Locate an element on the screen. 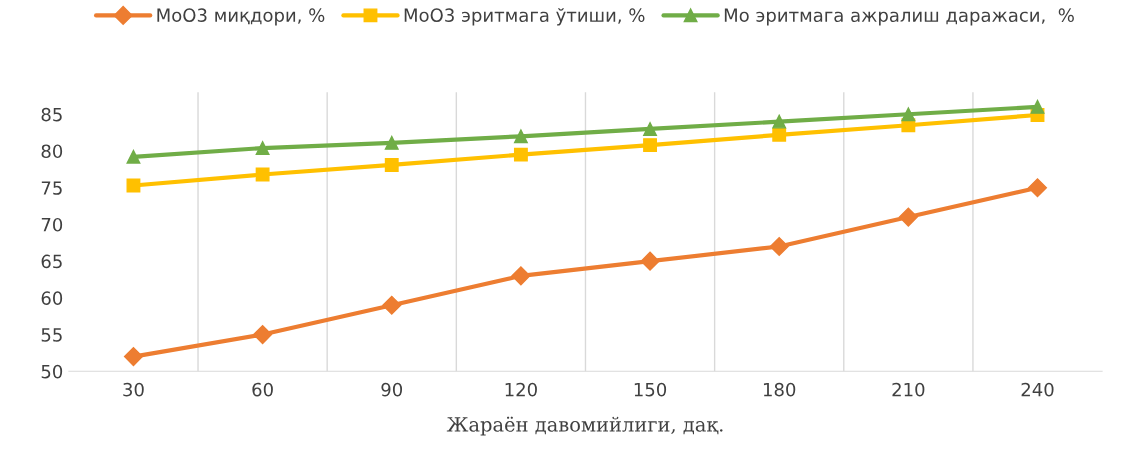  y-tick-label: 65 is located at coordinates (51, 261).